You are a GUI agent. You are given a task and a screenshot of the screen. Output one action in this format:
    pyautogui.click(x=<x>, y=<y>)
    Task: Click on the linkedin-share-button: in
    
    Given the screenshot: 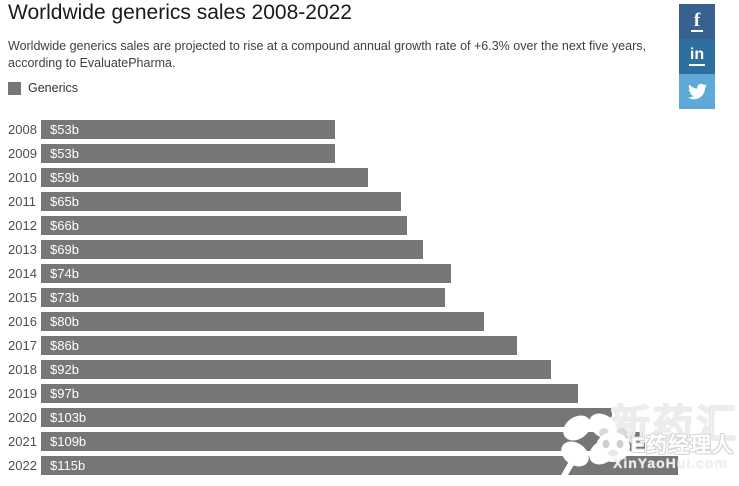 What is the action you would take?
    pyautogui.click(x=697, y=56)
    